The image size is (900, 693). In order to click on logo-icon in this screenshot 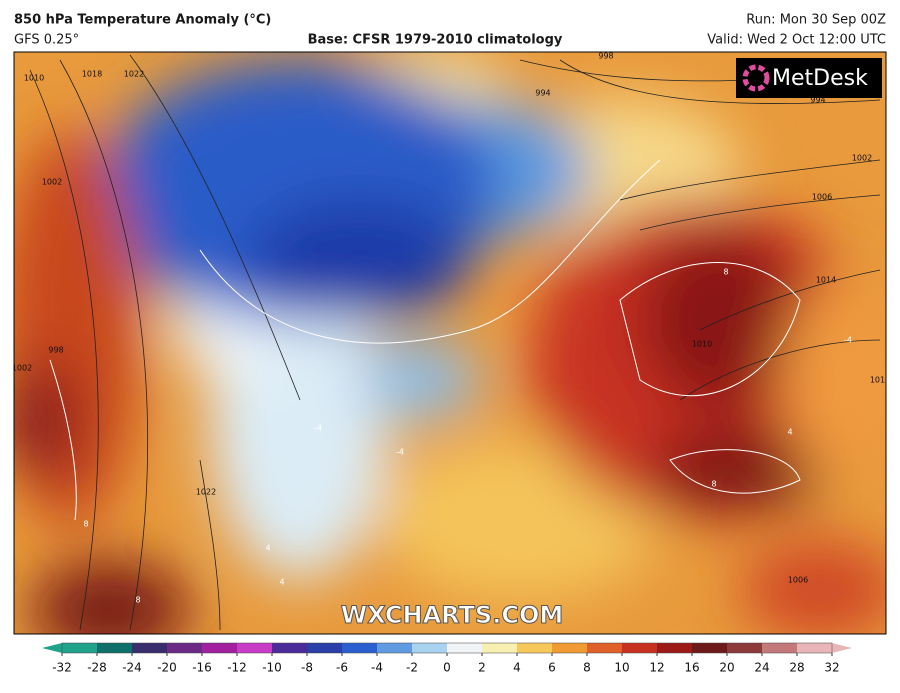, I will do `click(756, 78)`.